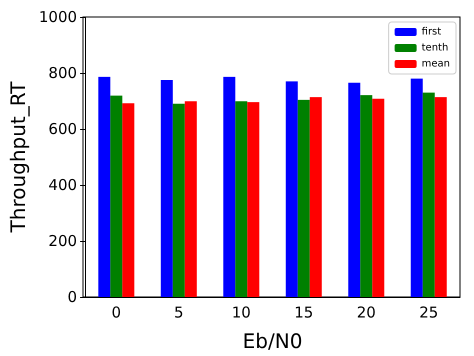 The image size is (474, 356). I want to click on y-tick-label: 800, so click(63, 73).